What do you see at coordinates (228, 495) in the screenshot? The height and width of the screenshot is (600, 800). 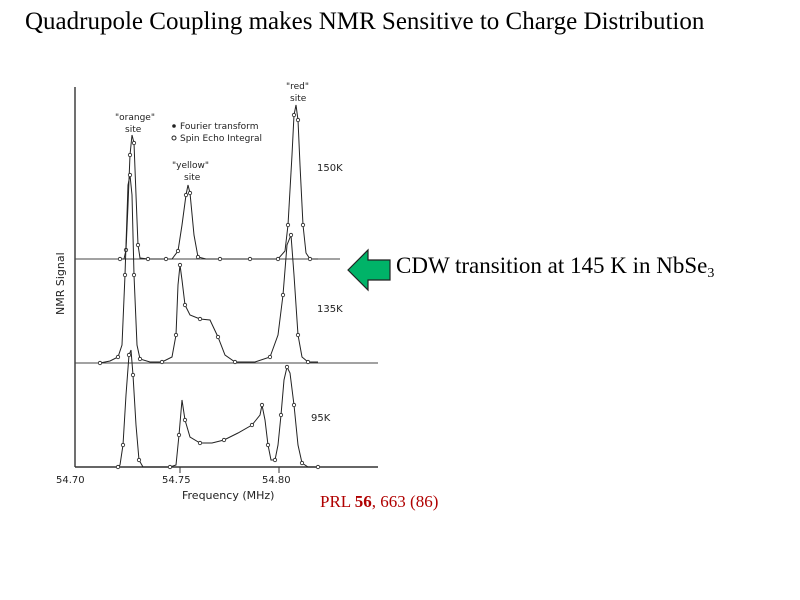 I see `x-axis-label: Frequency (MHz)` at bounding box center [228, 495].